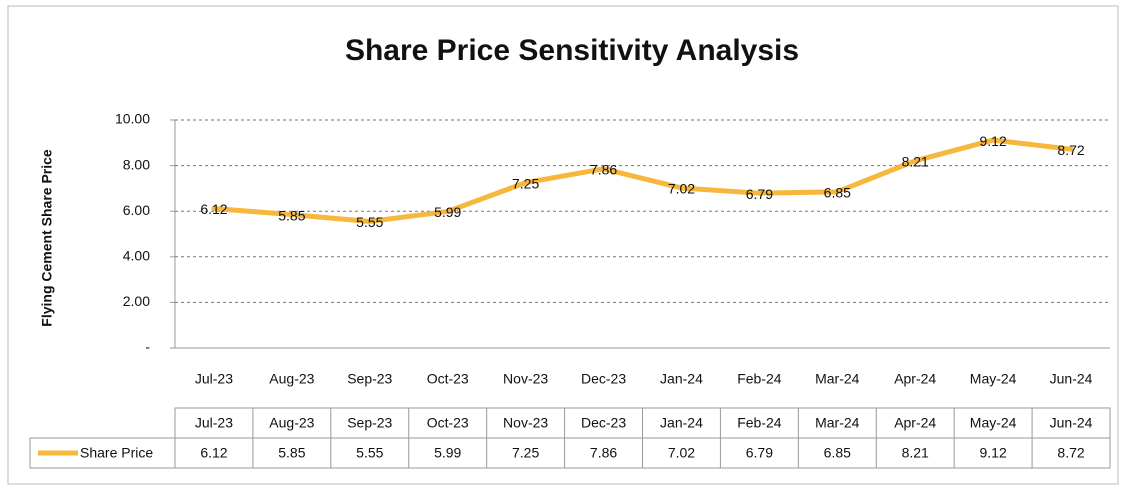 This screenshot has width=1127, height=490. What do you see at coordinates (291, 215) in the screenshot?
I see `data-label: 5.85` at bounding box center [291, 215].